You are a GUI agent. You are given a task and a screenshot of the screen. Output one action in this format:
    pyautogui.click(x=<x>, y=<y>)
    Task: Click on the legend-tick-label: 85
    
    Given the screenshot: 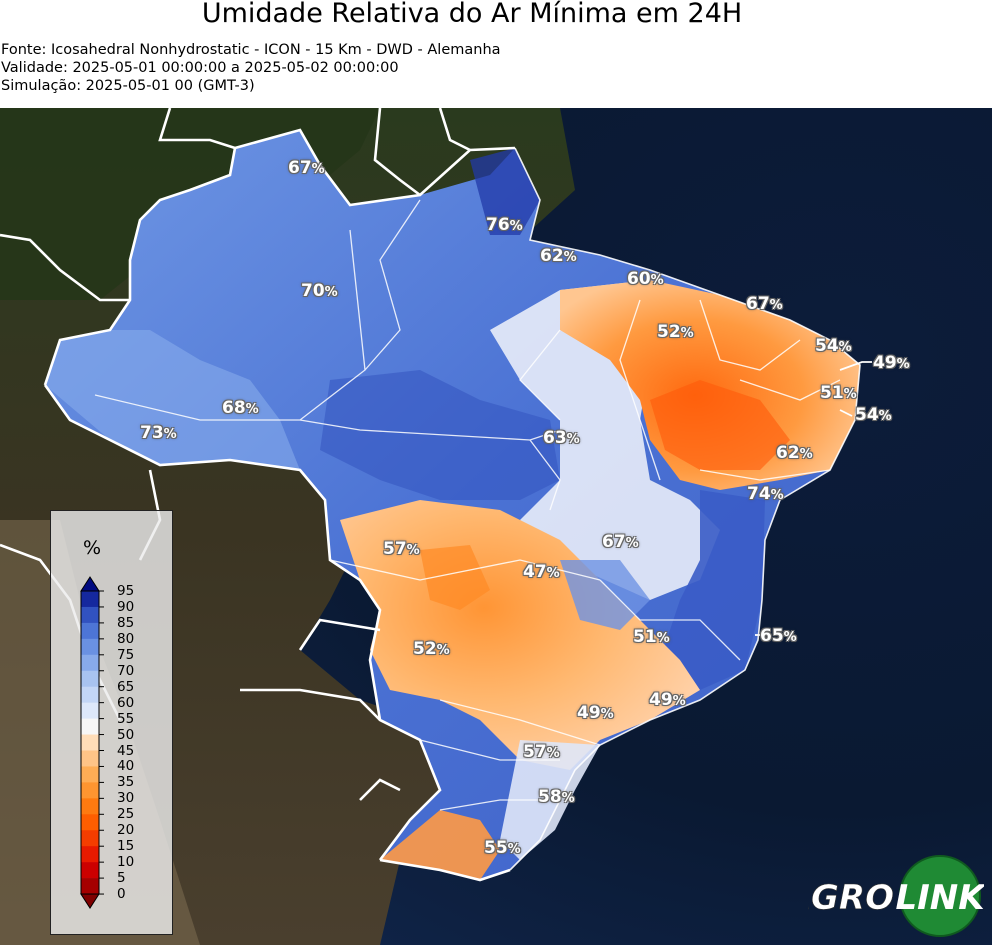 What is the action you would take?
    pyautogui.click(x=126, y=622)
    